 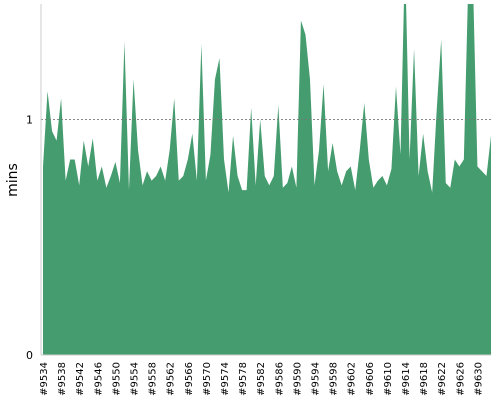 What do you see at coordinates (189, 379) in the screenshot?
I see `x-tick-label: #9566` at bounding box center [189, 379].